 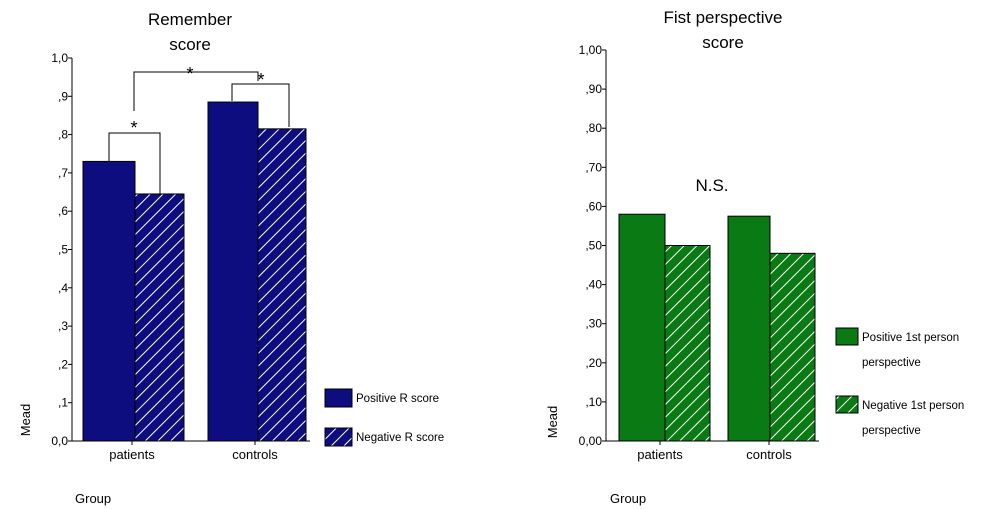 I want to click on y-tick-label: ,90, so click(x=593, y=89).